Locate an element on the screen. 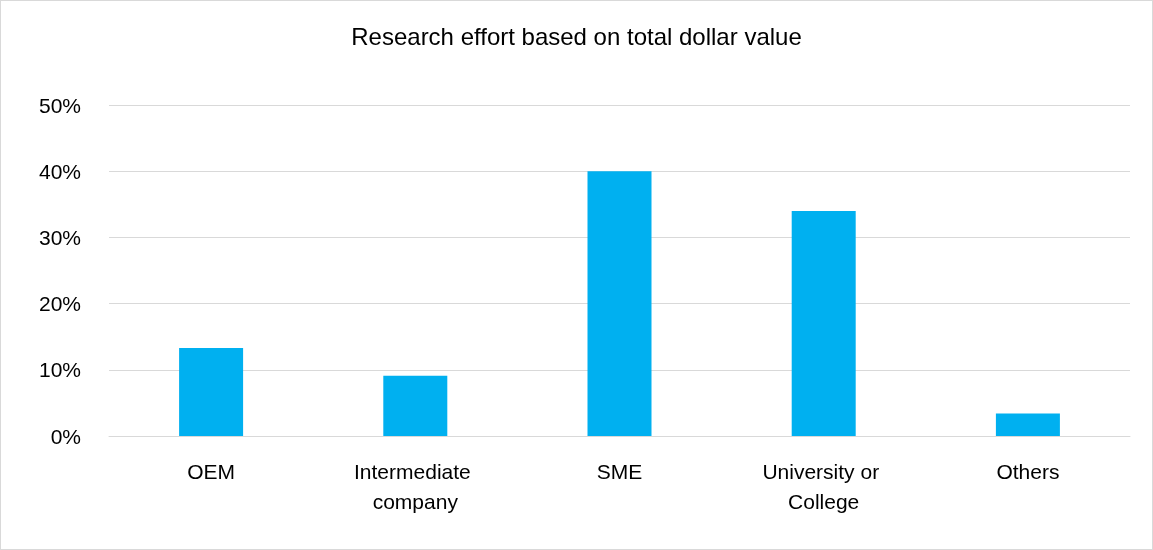  x-tick-label: OEM is located at coordinates (211, 471).